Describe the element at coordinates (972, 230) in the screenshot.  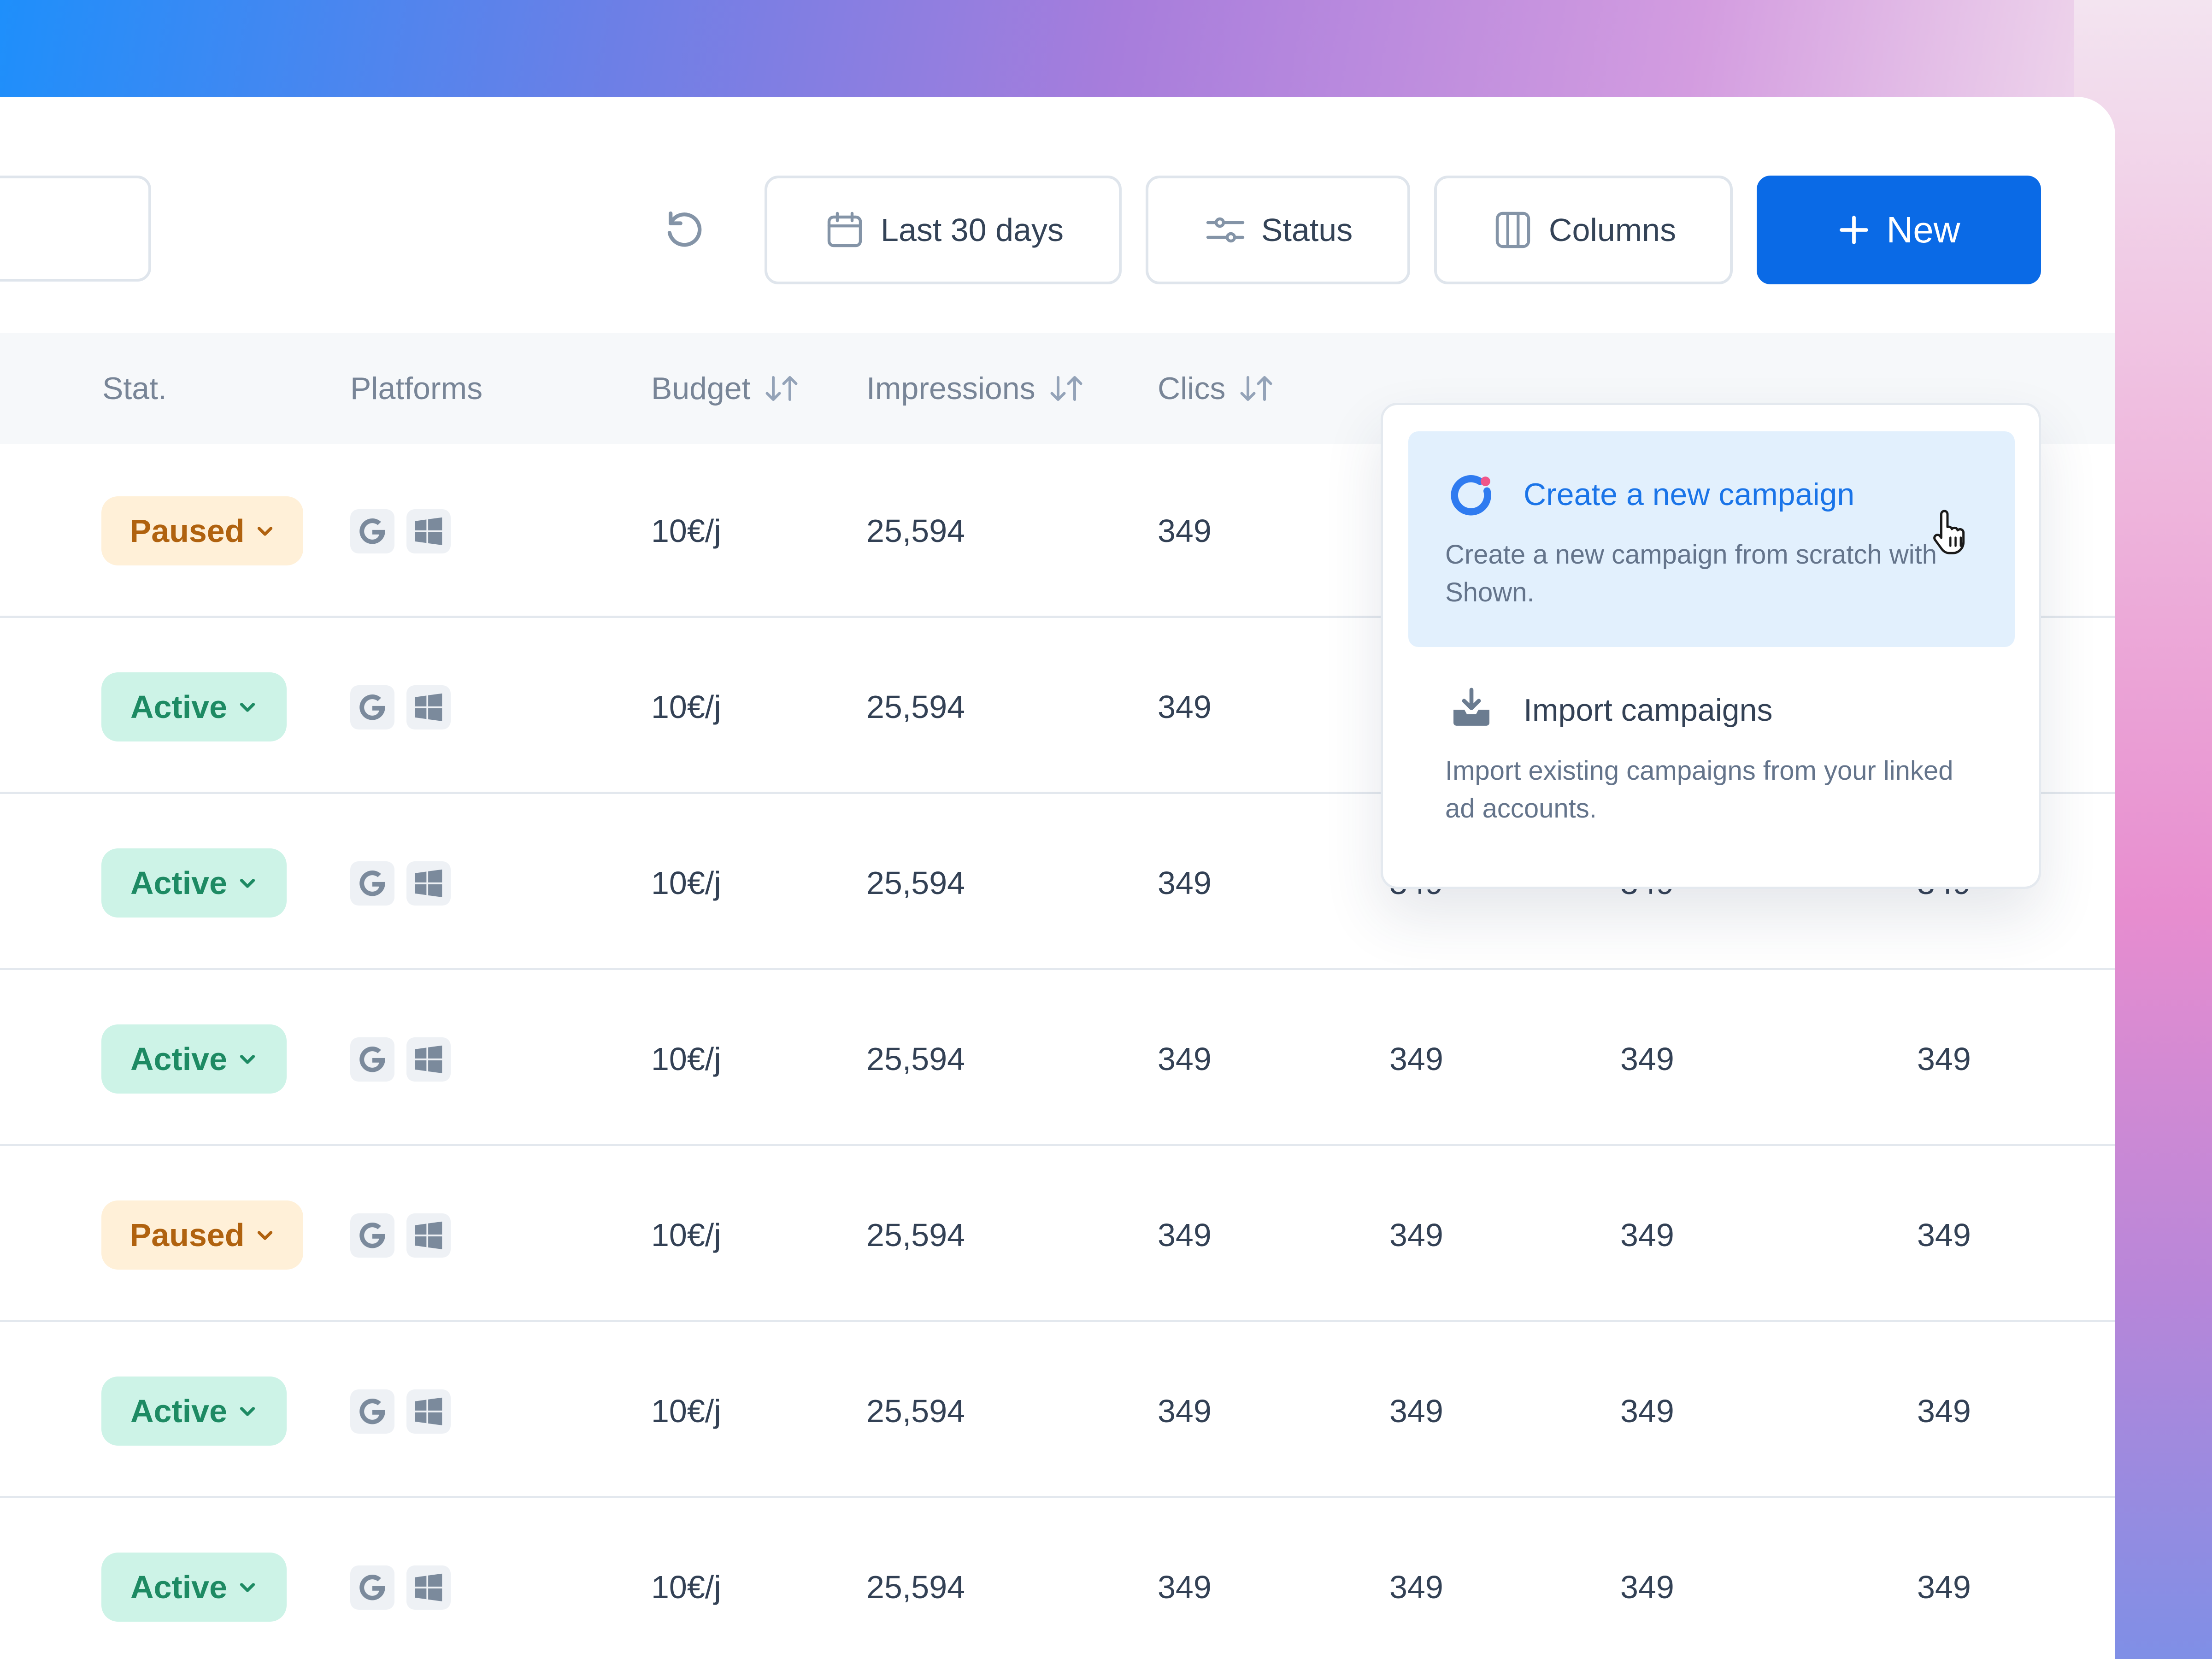
I see `date-range-label: Last 30 days` at that location.